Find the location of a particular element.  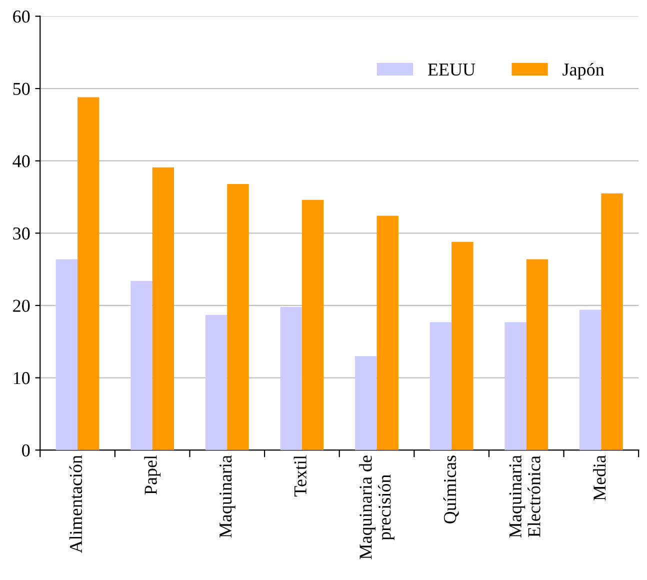

y-tick-label: 20 is located at coordinates (21, 306).